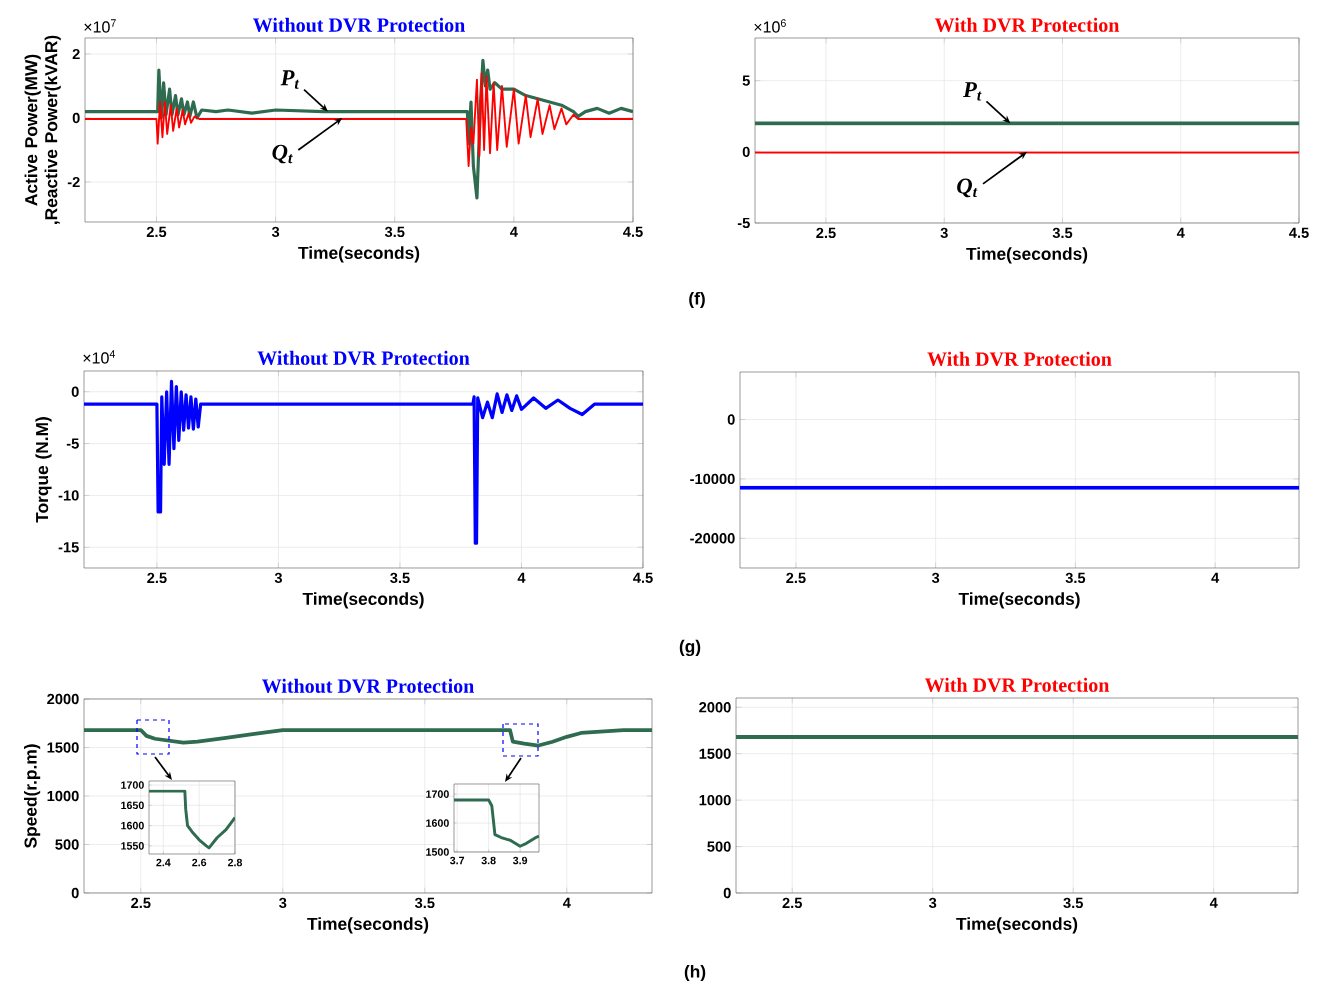 Image resolution: width=1325 pixels, height=990 pixels. What do you see at coordinates (99, 357) in the screenshot?
I see `text: ×10$^{4}$` at bounding box center [99, 357].